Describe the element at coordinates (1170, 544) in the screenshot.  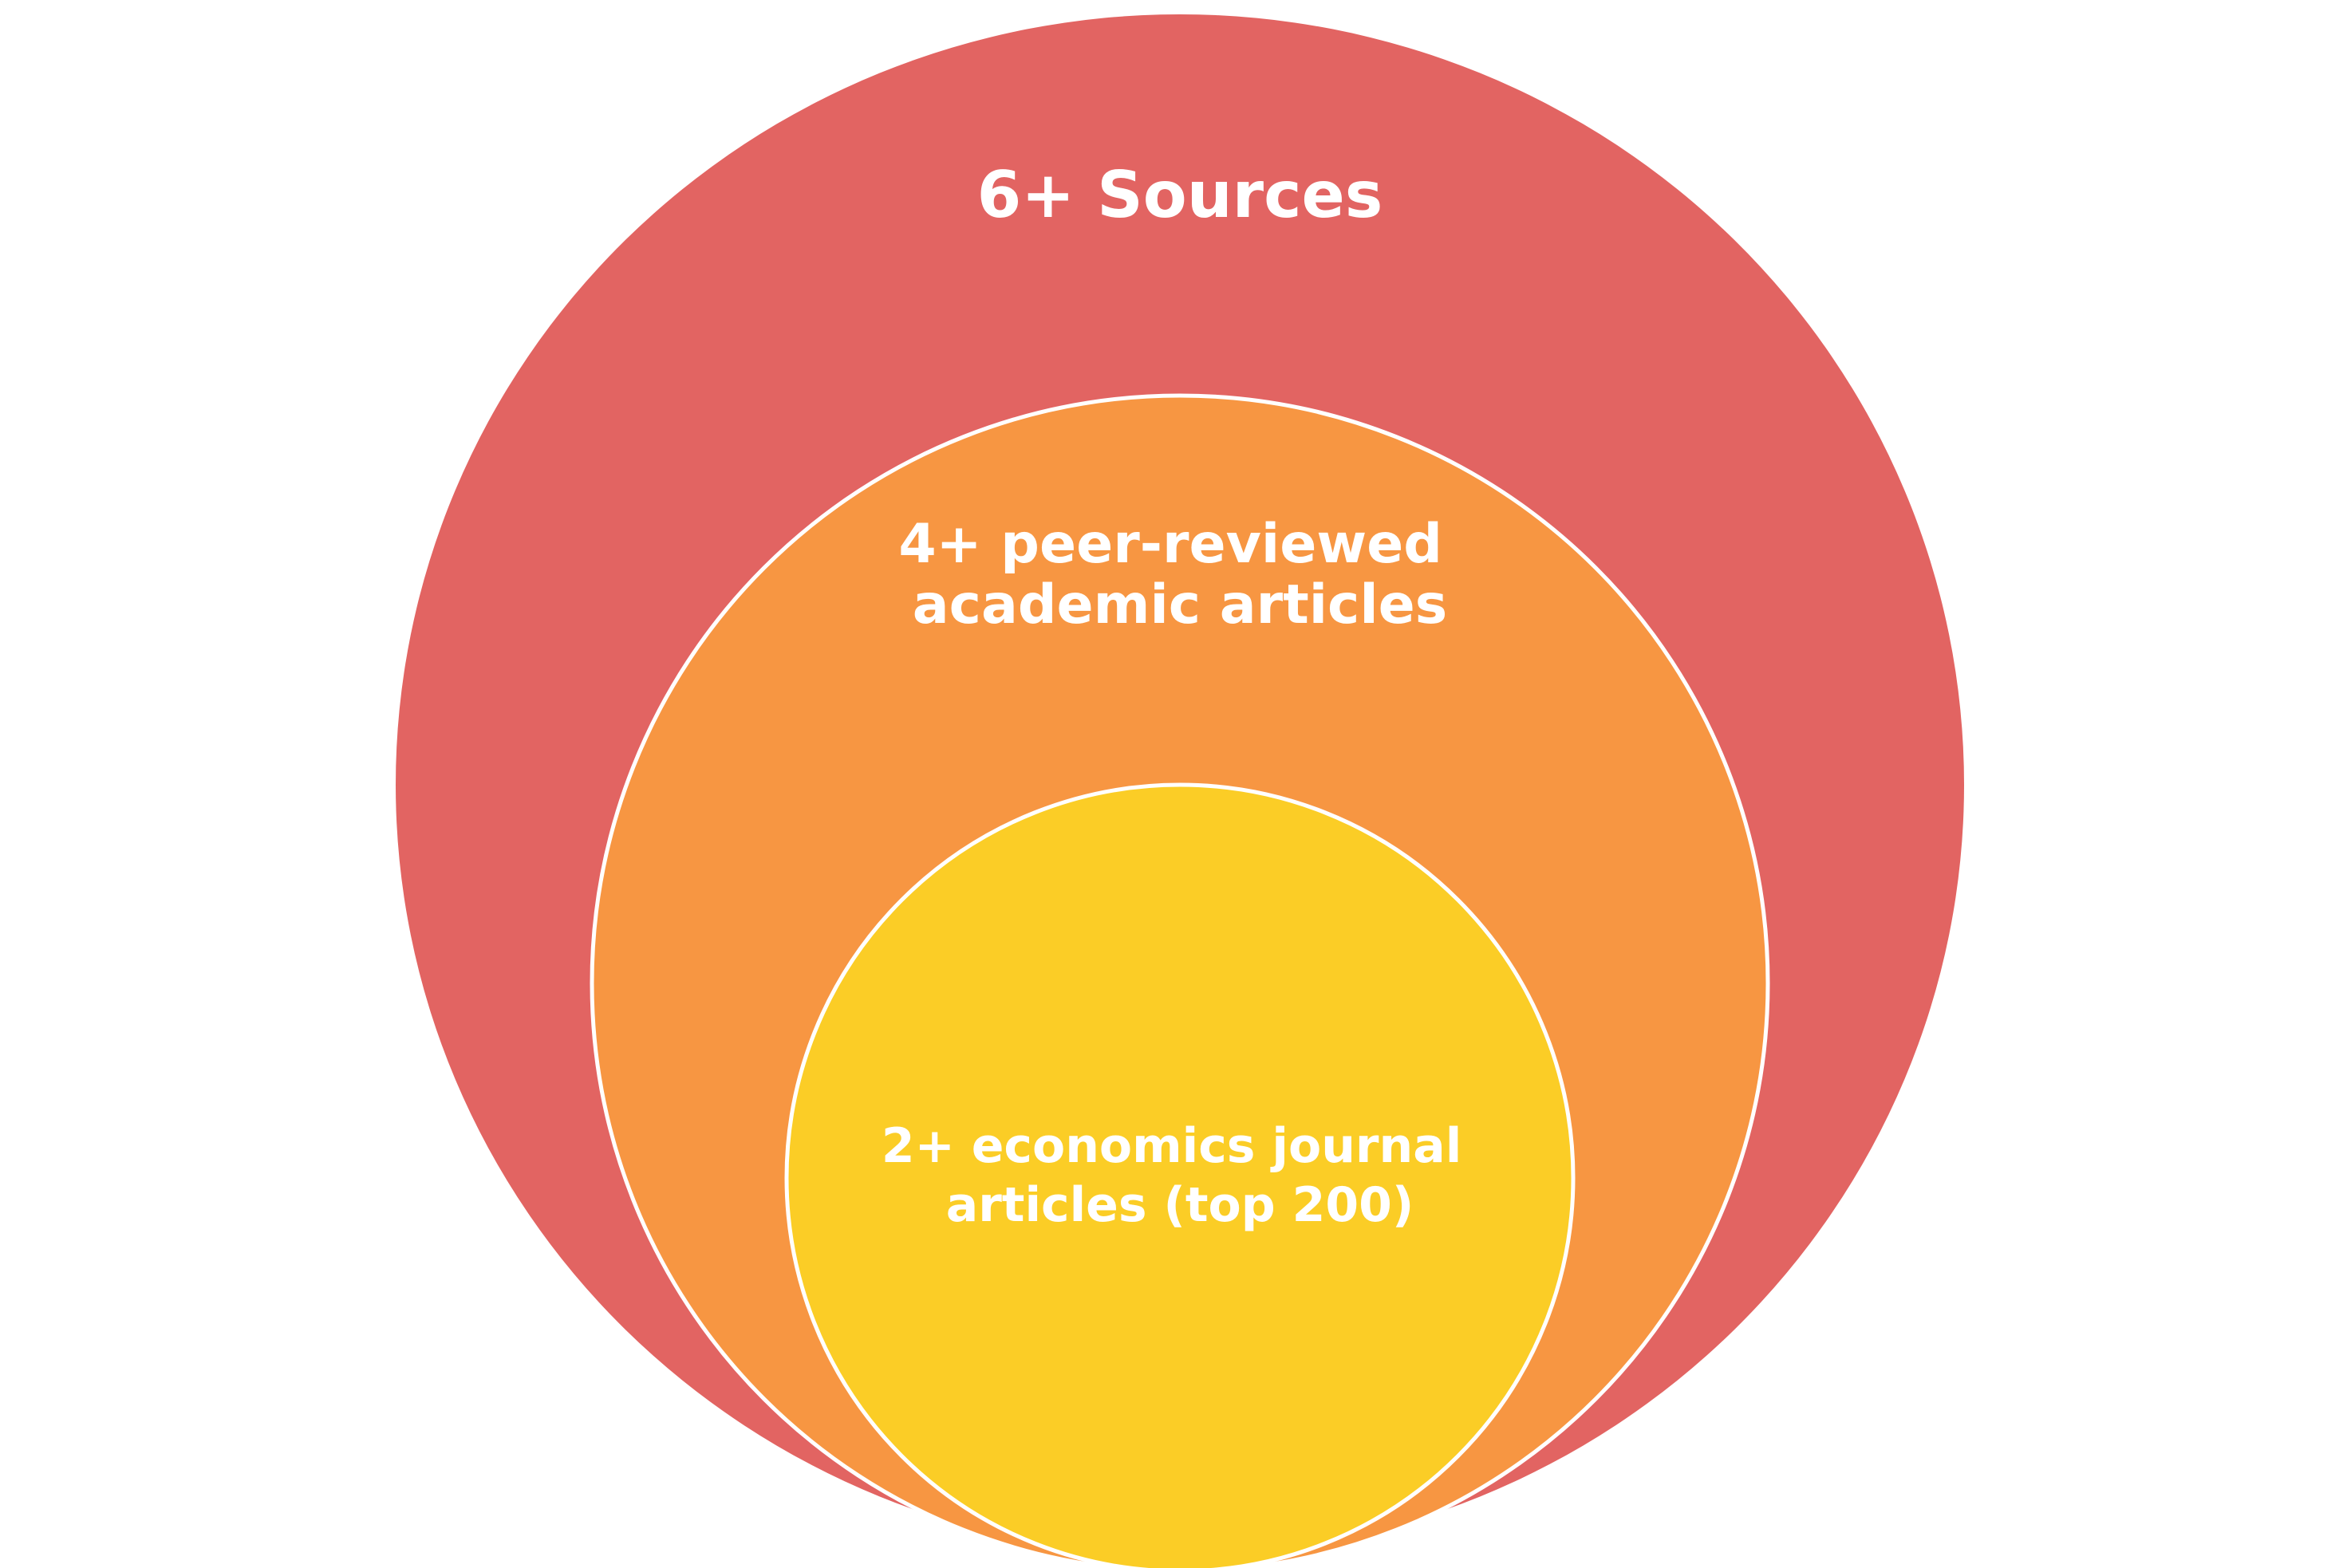
I see `middle-circle-label-line-1: 4+ peer-reviewed` at that location.